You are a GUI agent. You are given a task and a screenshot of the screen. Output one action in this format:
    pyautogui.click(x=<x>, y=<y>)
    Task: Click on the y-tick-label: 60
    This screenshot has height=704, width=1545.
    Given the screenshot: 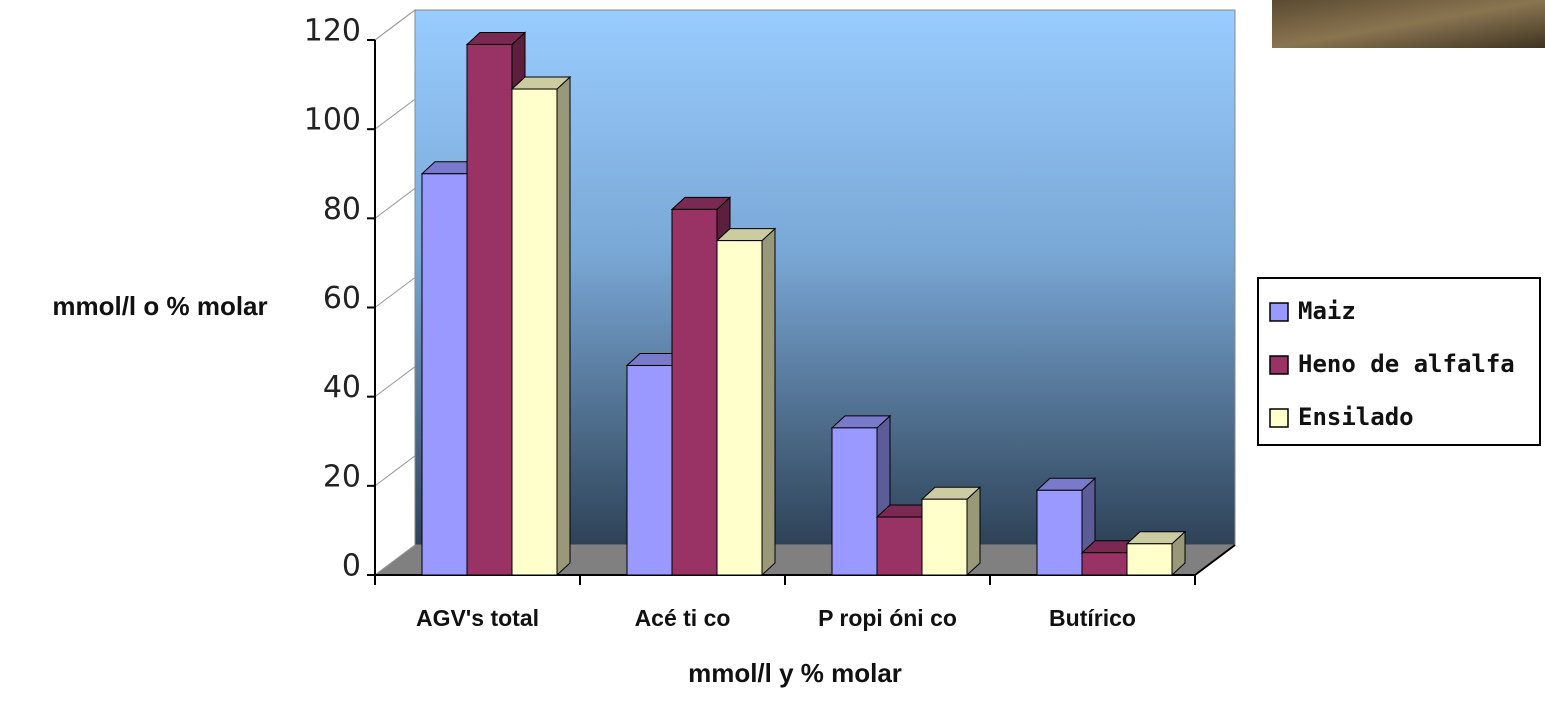 What is the action you would take?
    pyautogui.click(x=342, y=298)
    